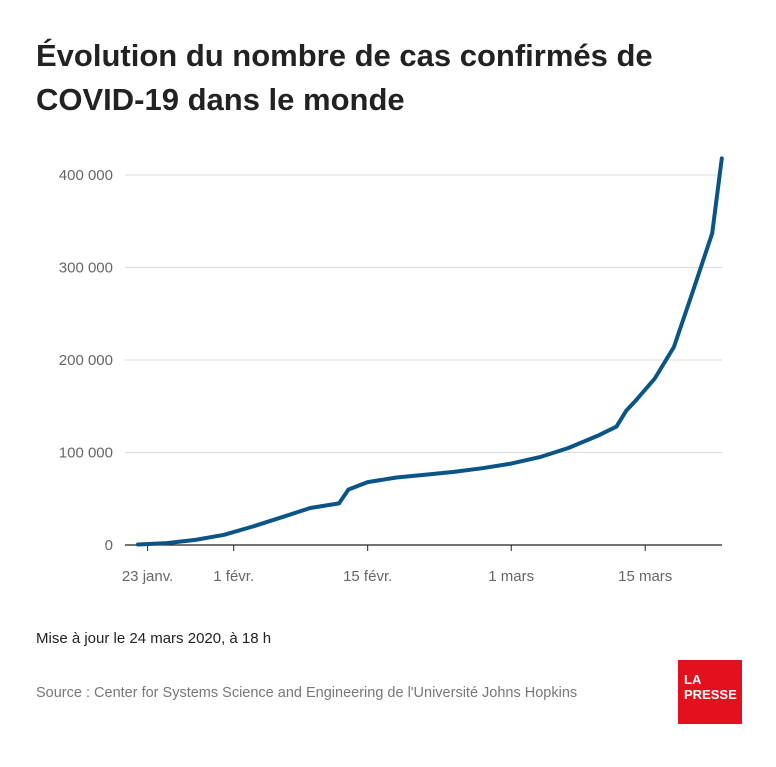 The height and width of the screenshot is (767, 776). What do you see at coordinates (645, 576) in the screenshot?
I see `x-tick-label: 15 mars` at bounding box center [645, 576].